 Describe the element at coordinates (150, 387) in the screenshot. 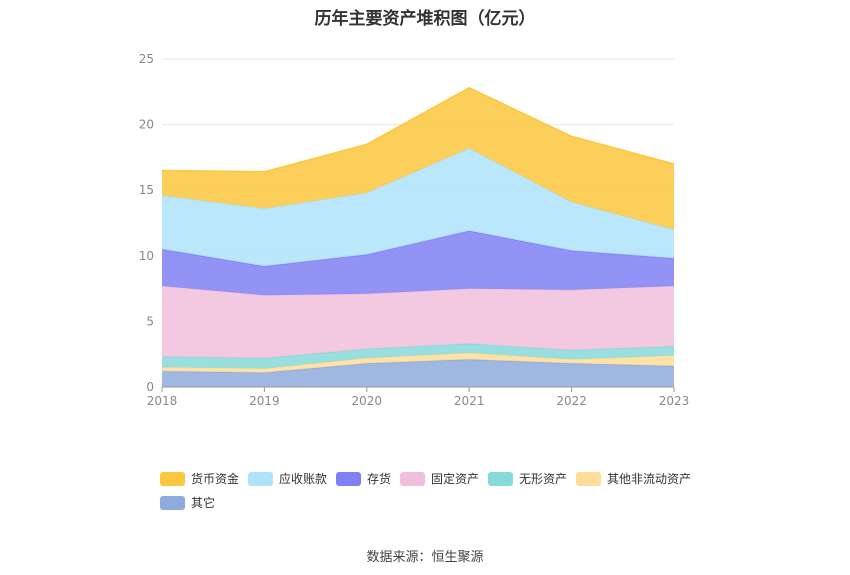

I see `y-tick-label: 0` at that location.